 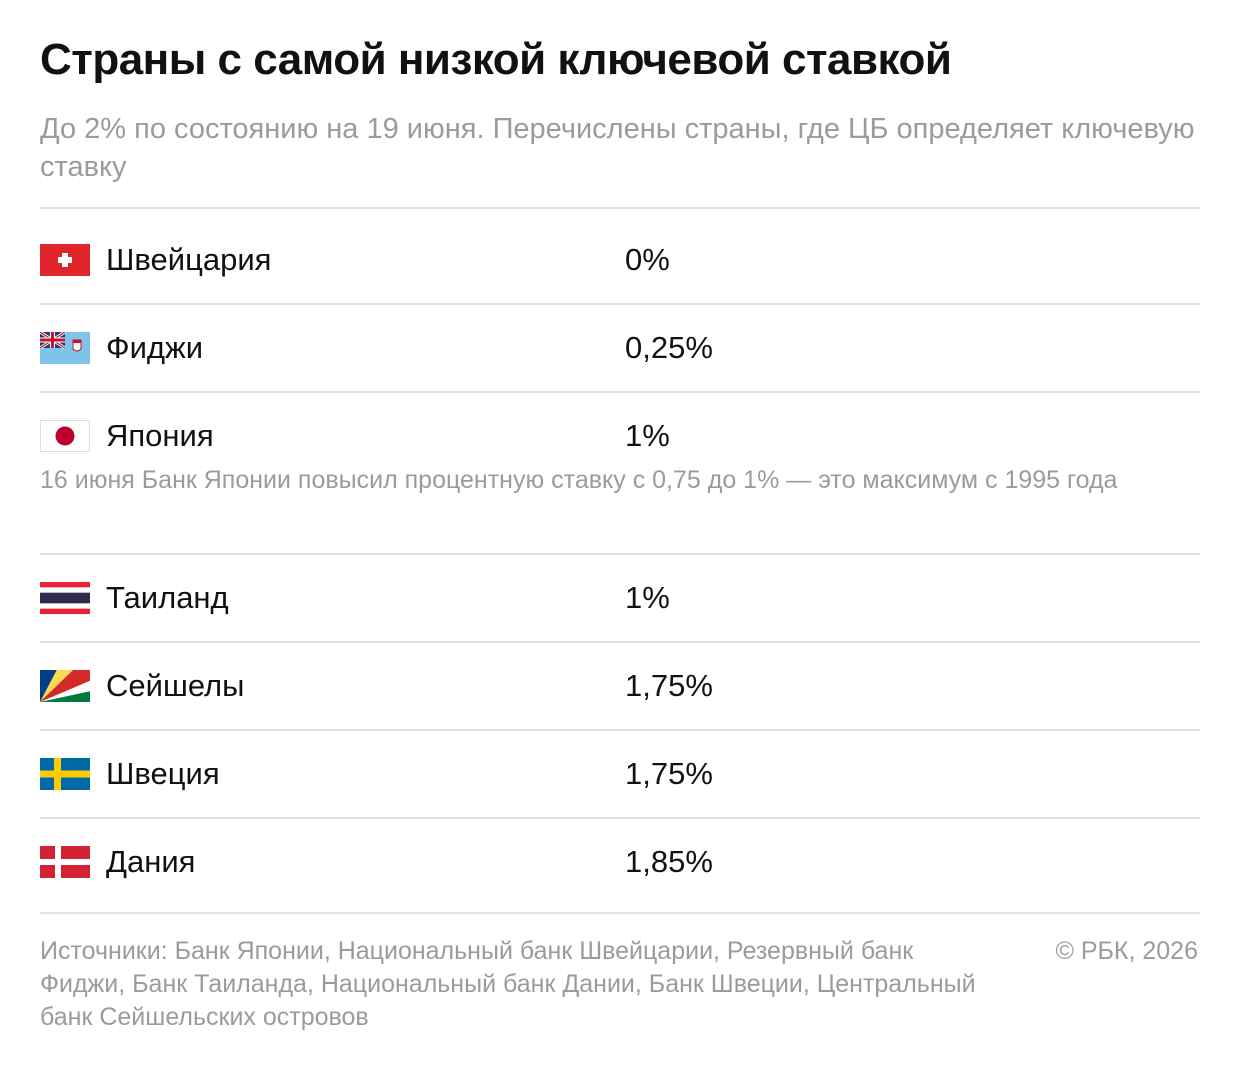 What do you see at coordinates (620, 774) in the screenshot?
I see `table-row: Швеция 1,75%` at bounding box center [620, 774].